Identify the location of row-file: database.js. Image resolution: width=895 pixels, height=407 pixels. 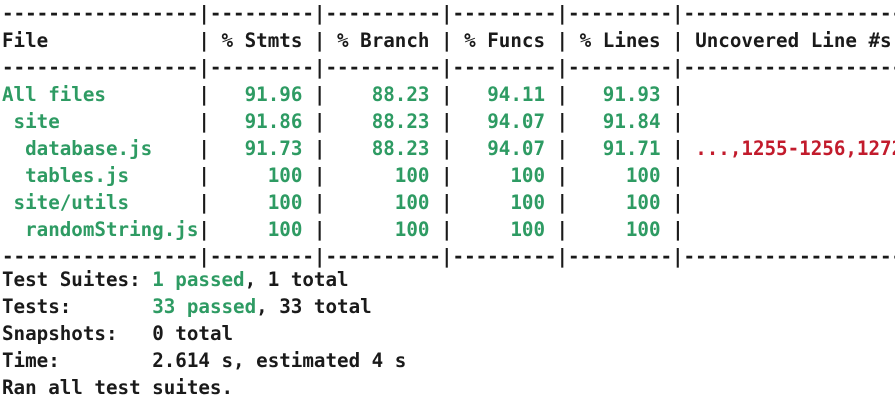
(100, 148).